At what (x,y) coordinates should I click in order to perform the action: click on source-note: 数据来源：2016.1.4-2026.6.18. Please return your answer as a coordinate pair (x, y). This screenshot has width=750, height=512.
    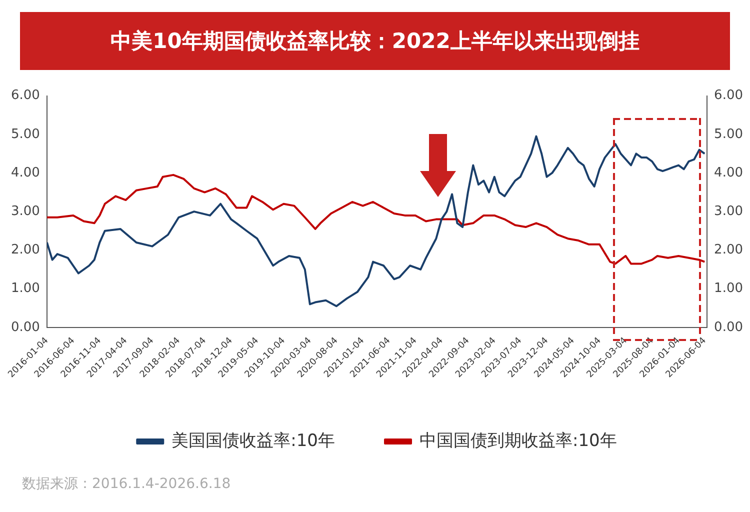
    Looking at the image, I should click on (126, 484).